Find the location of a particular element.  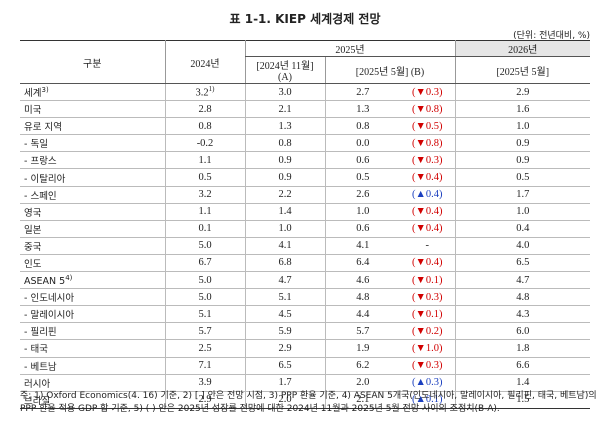

cell-text: 세계 is located at coordinates (33, 94).